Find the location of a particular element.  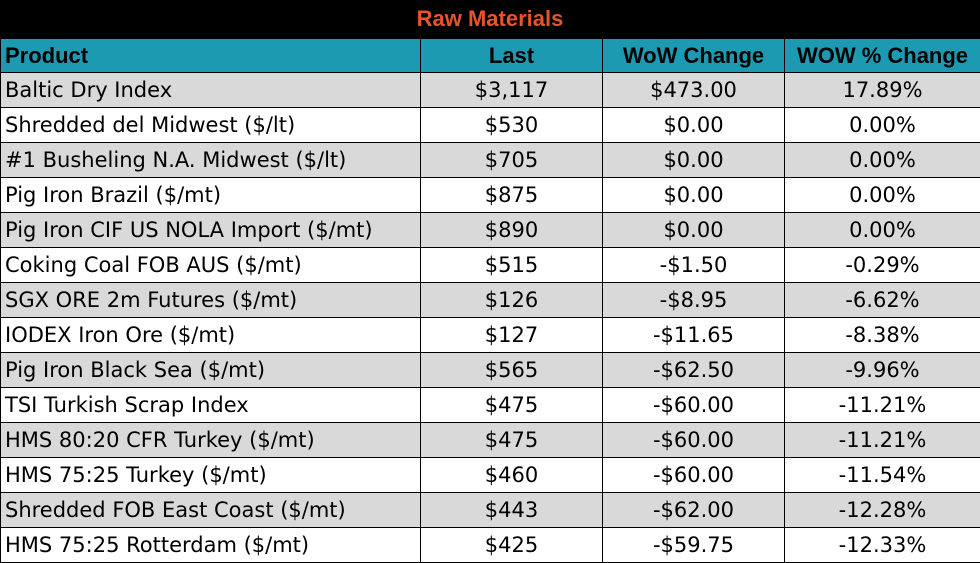

cell-last: $127 is located at coordinates (511, 335).